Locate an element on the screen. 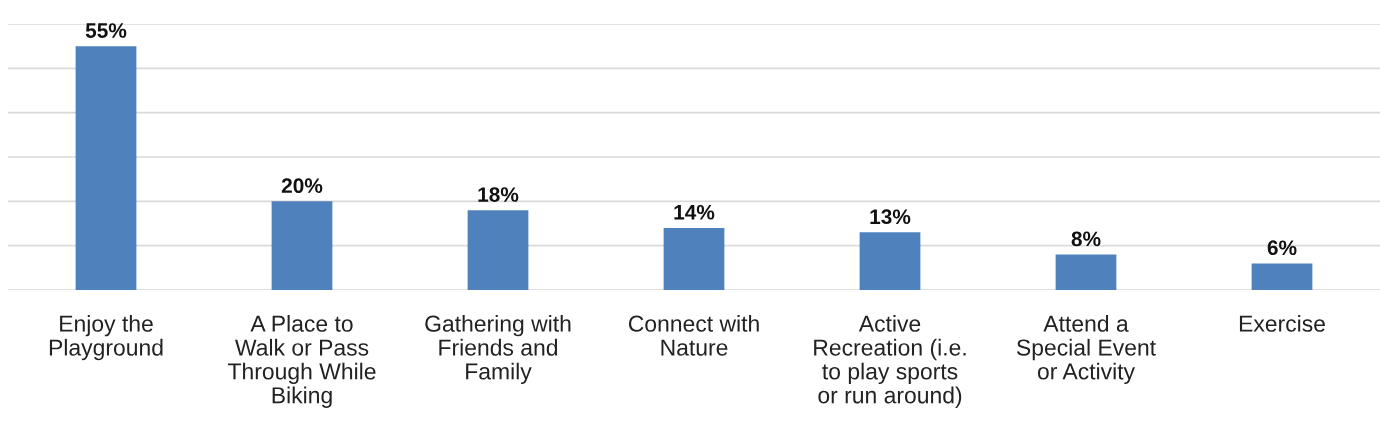 Image resolution: width=1380 pixels, height=437 pixels. x-tick-label: Exercise is located at coordinates (1282, 323).